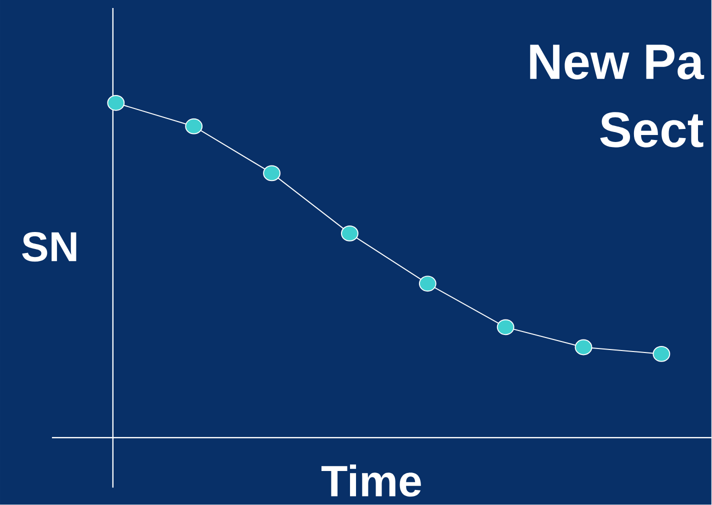  Describe the element at coordinates (652, 130) in the screenshot. I see `chart-subtitle: Sect` at that location.